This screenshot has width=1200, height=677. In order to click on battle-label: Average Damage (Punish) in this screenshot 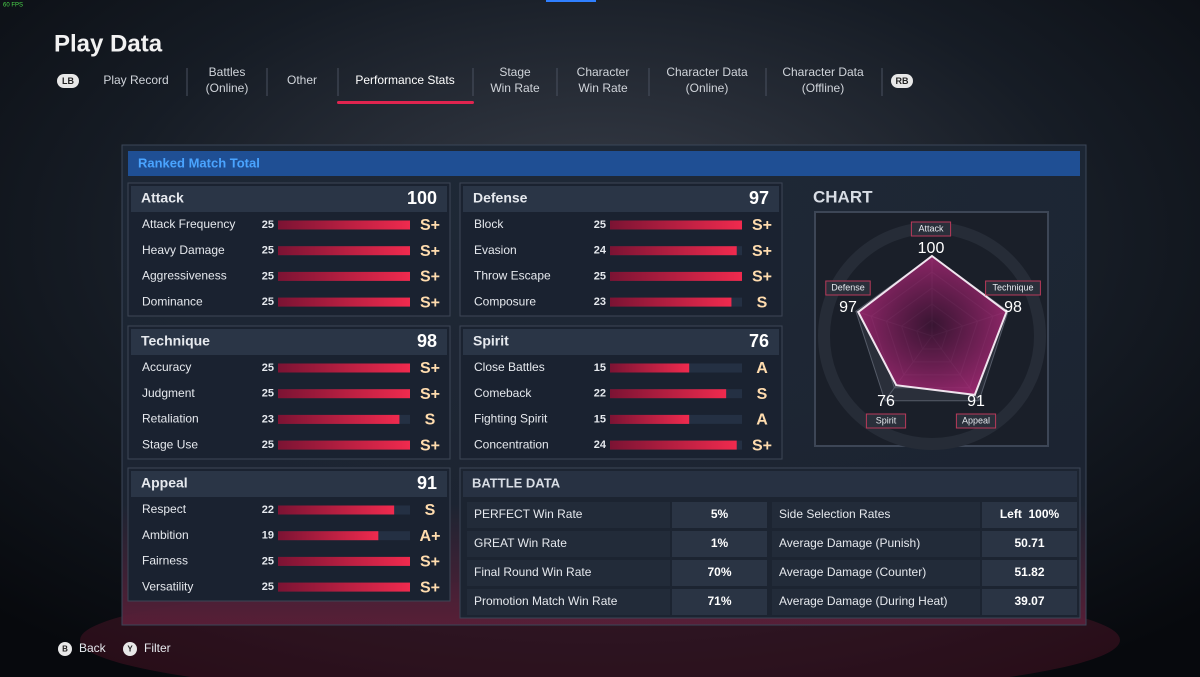, I will do `click(849, 543)`.